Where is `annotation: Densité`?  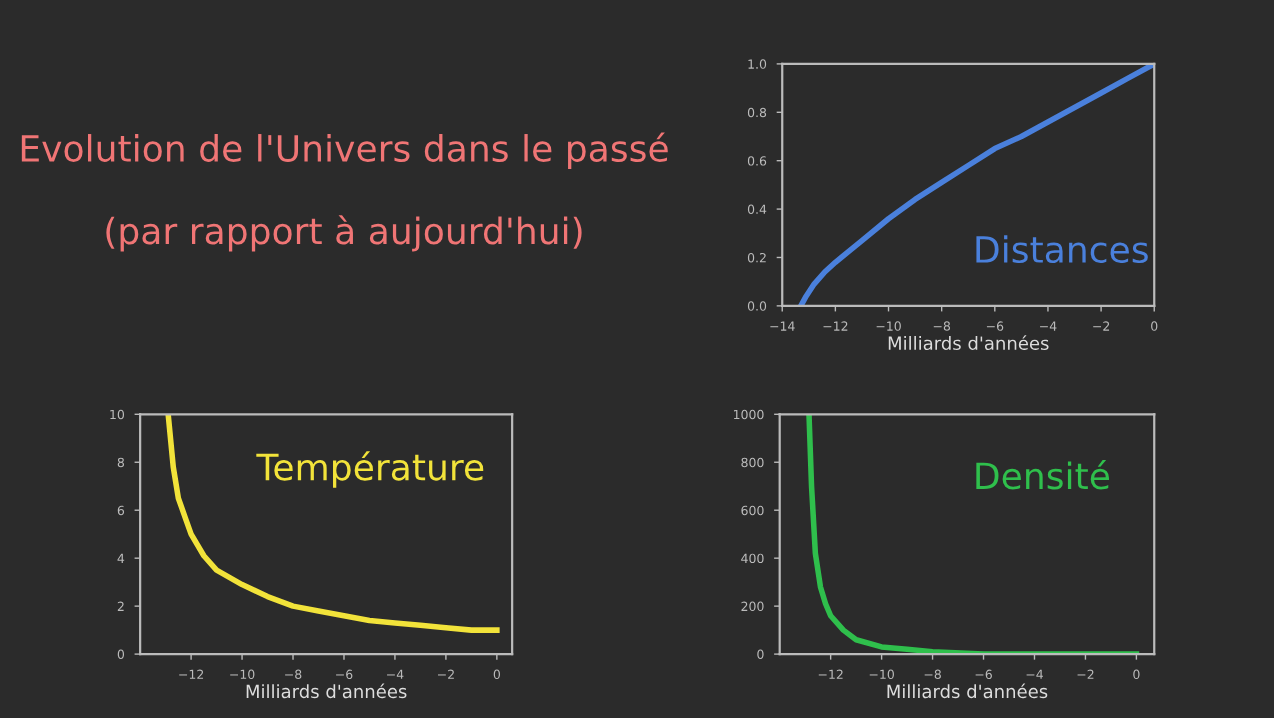 annotation: Densité is located at coordinates (1043, 475).